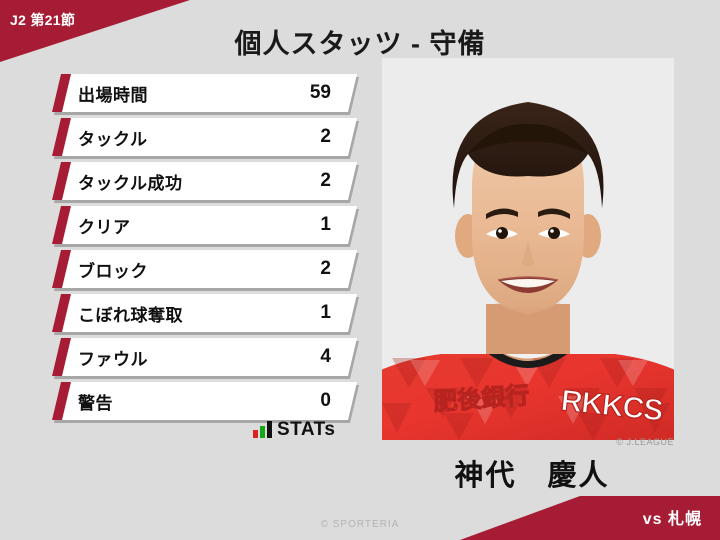  I want to click on photo-credit: © J.LEAGUE, so click(645, 442).